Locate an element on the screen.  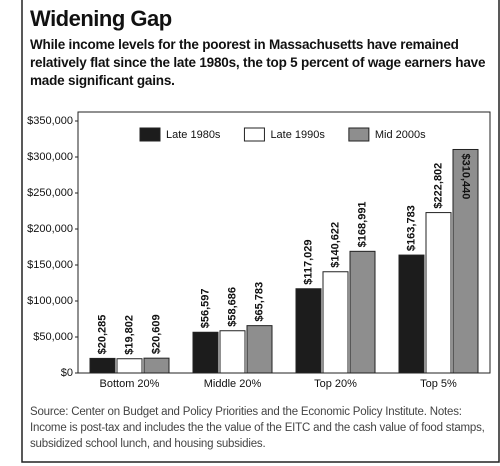
value-label: $117,029 is located at coordinates (308, 261).